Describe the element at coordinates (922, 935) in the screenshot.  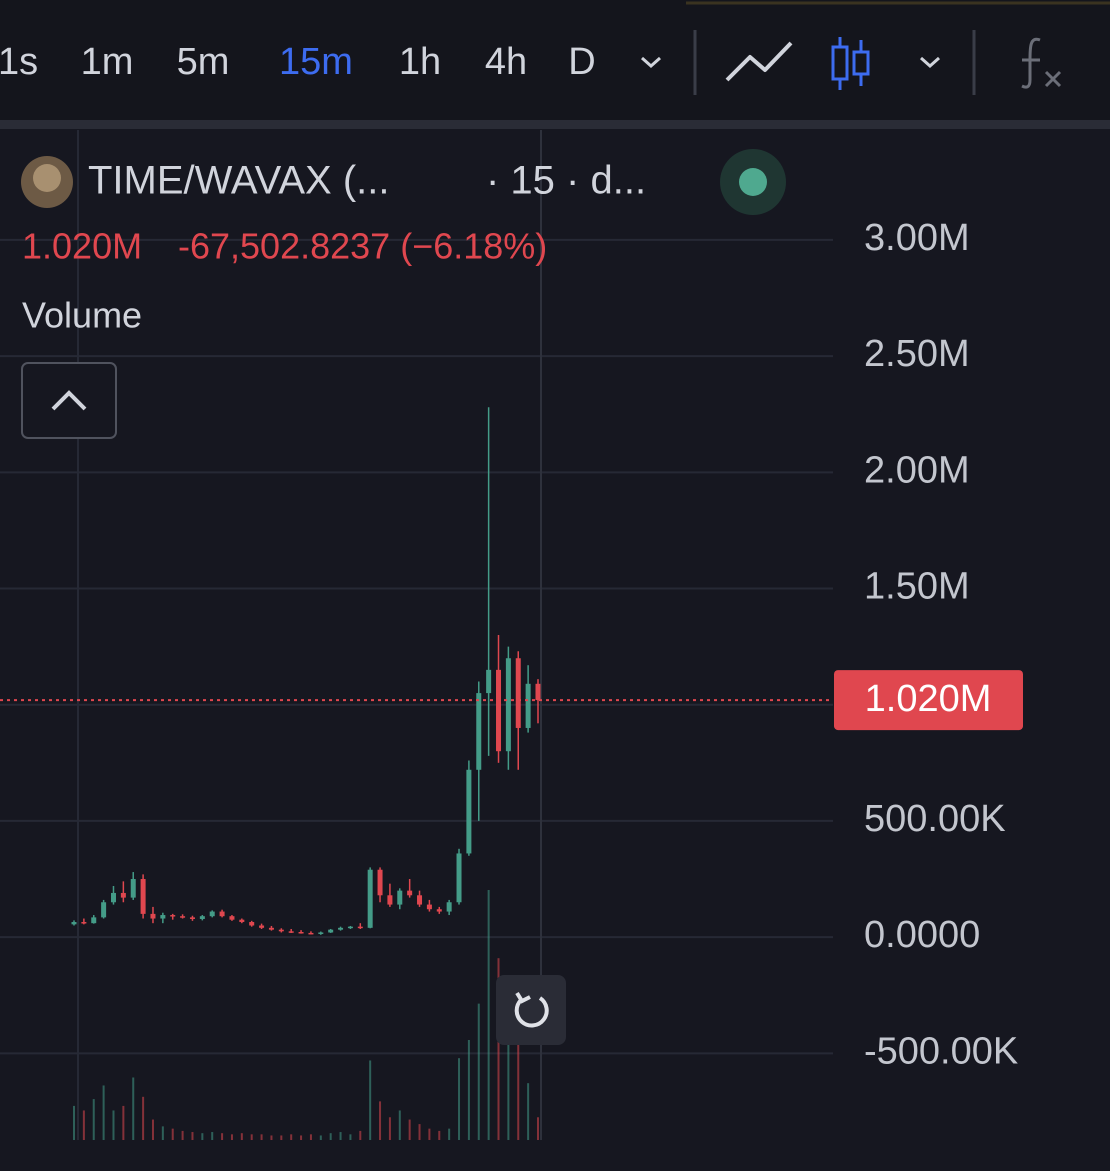
I see `y-tick-label: 0.0000` at that location.